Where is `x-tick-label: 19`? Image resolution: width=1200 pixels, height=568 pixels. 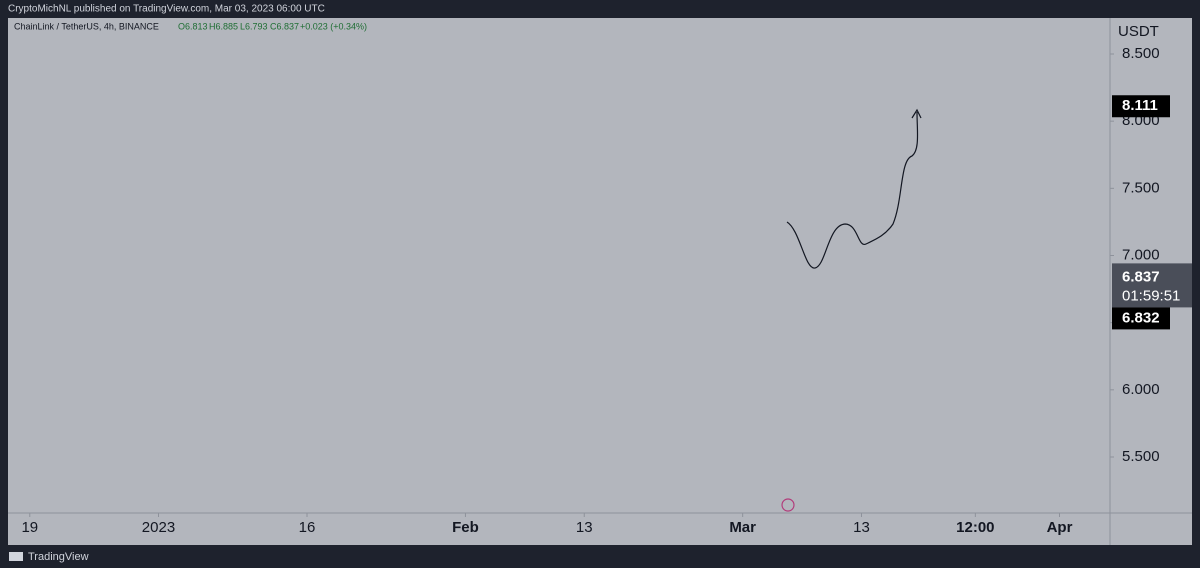
x-tick-label: 19 is located at coordinates (29, 527).